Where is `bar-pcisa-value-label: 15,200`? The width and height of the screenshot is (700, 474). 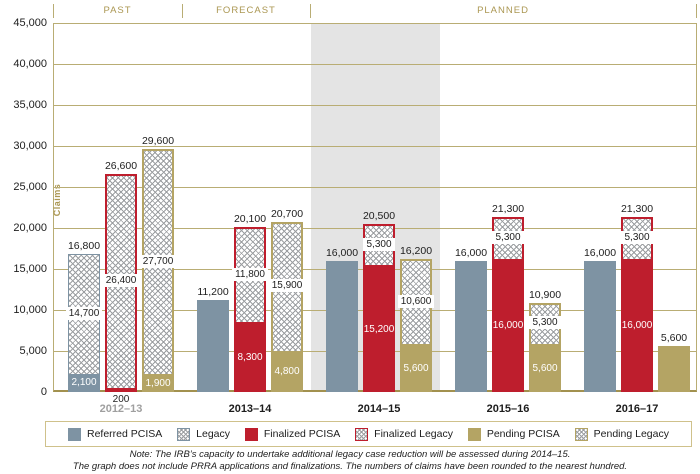
bar-pcisa-value-label: 15,200 is located at coordinates (379, 329).